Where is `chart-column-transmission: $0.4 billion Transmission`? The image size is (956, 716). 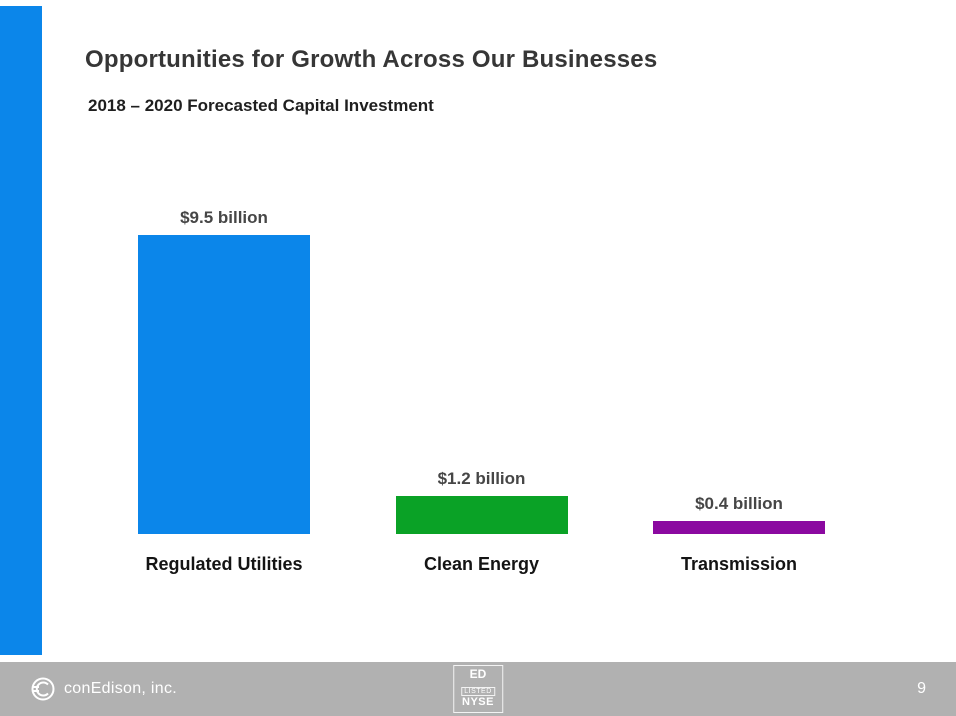
chart-column-transmission: $0.4 billion Transmission is located at coordinates (739, 386).